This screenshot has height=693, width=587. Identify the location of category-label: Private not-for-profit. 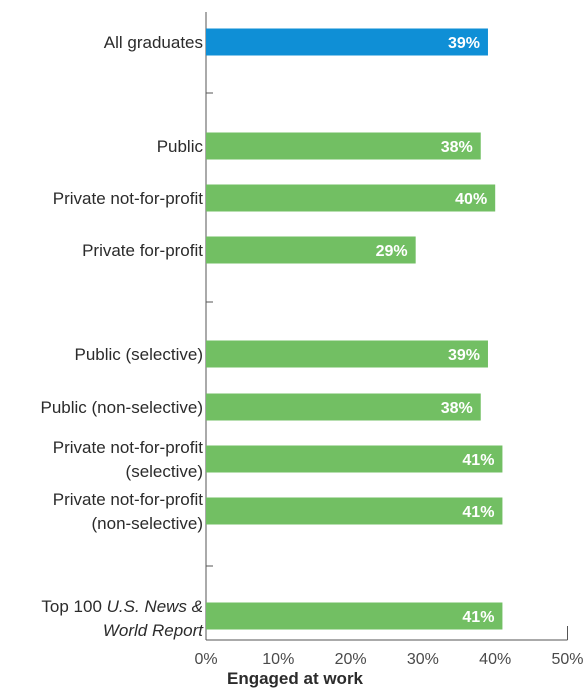
(128, 198).